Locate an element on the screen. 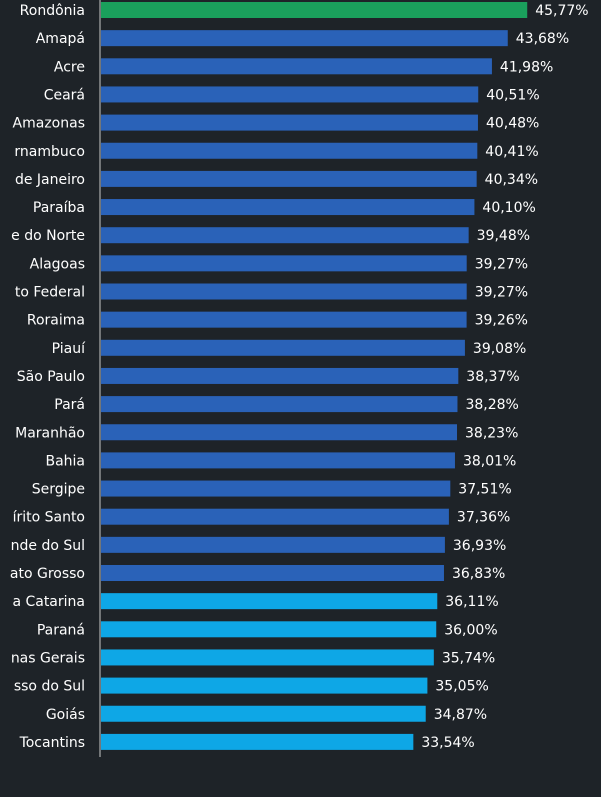 This screenshot has height=797, width=601. value-label: 36,11% is located at coordinates (471, 602).